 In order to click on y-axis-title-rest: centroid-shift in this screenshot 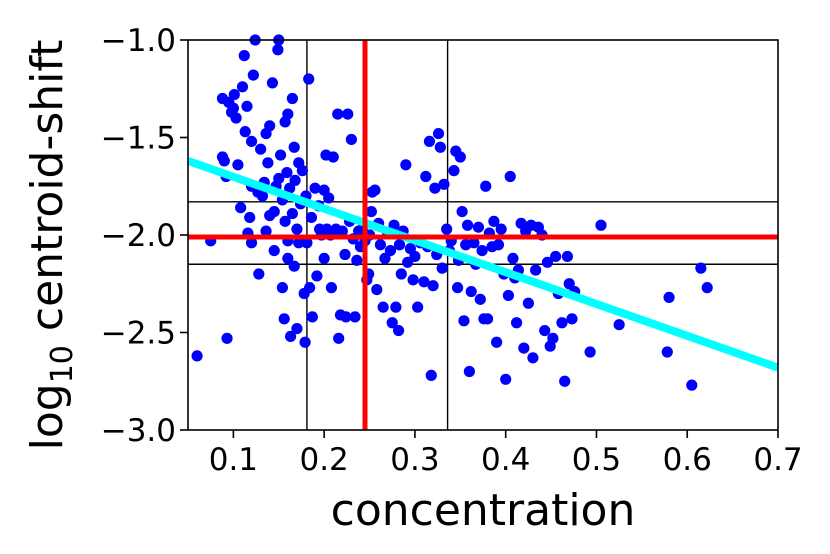, I will do `click(47, 192)`.